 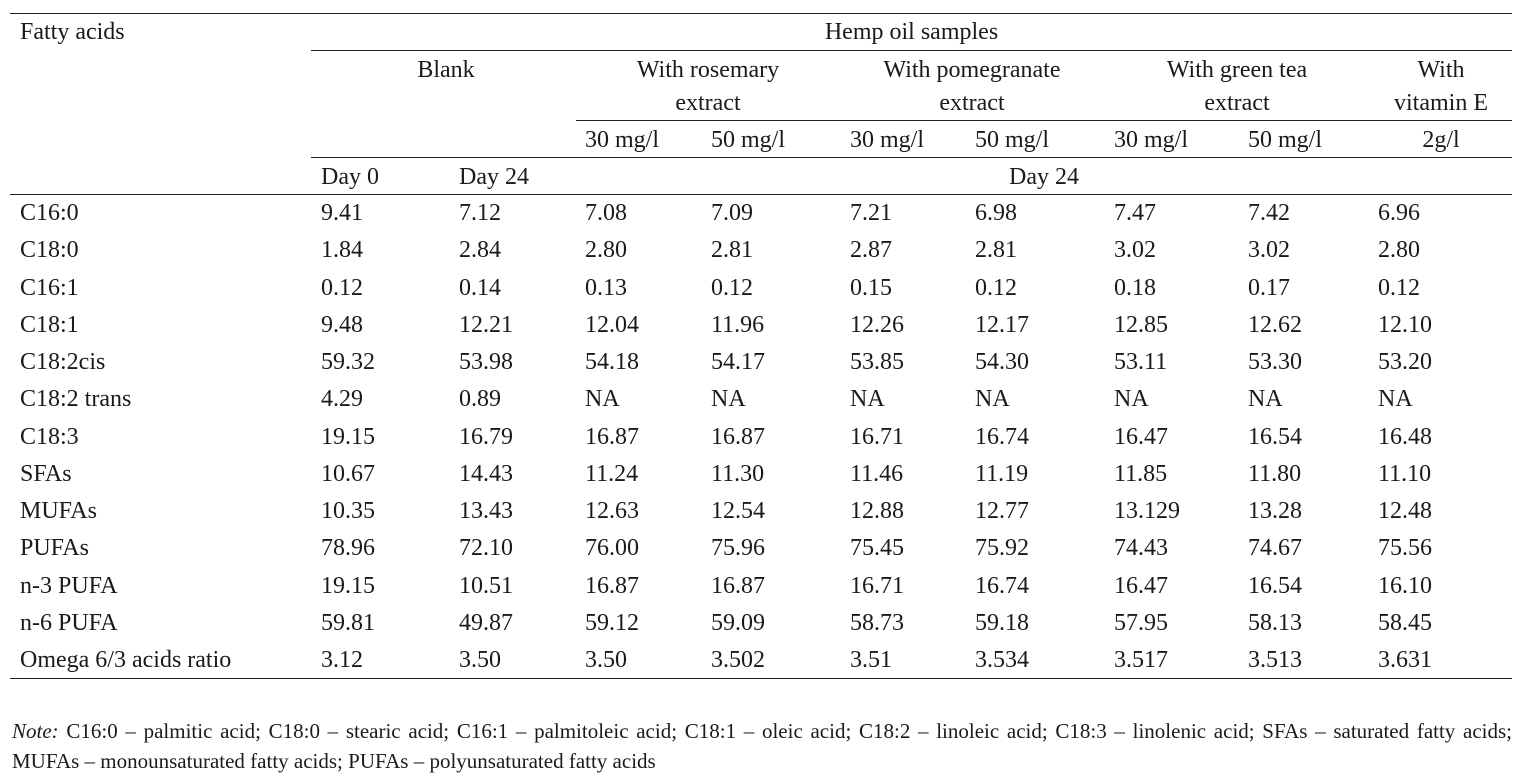 What do you see at coordinates (1441, 103) in the screenshot?
I see `sample-header-vitamin-e-line2: vitamin E` at bounding box center [1441, 103].